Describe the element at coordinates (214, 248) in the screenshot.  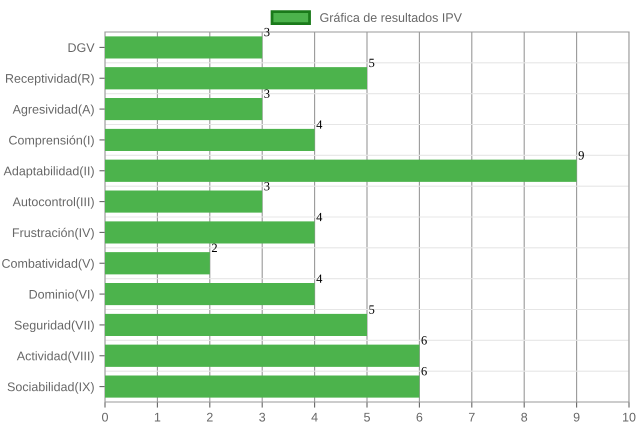
I see `data-label: 2` at that location.